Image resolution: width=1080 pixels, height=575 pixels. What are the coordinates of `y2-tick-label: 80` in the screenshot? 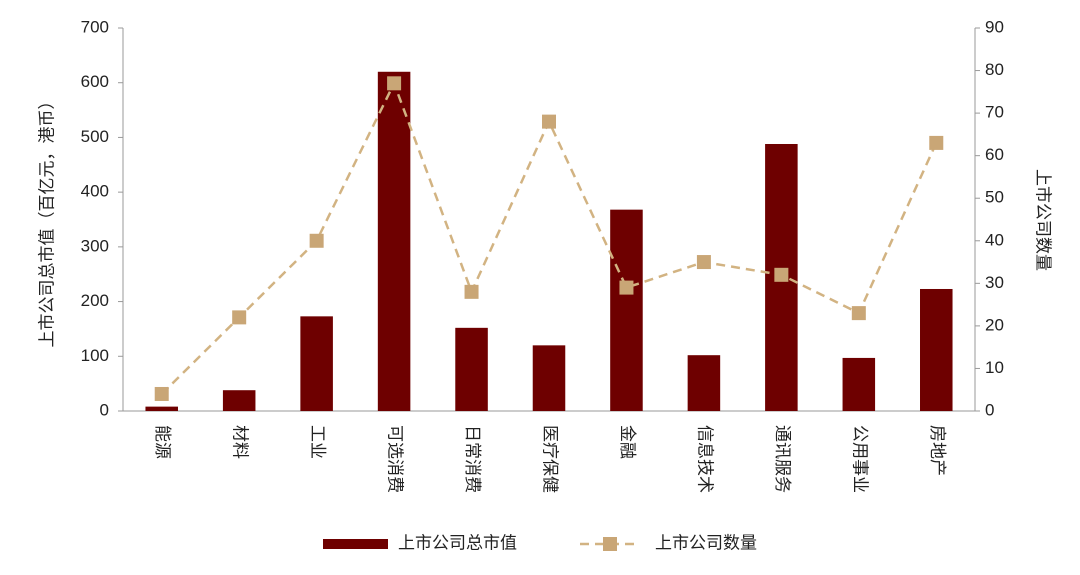 It's located at (994, 69).